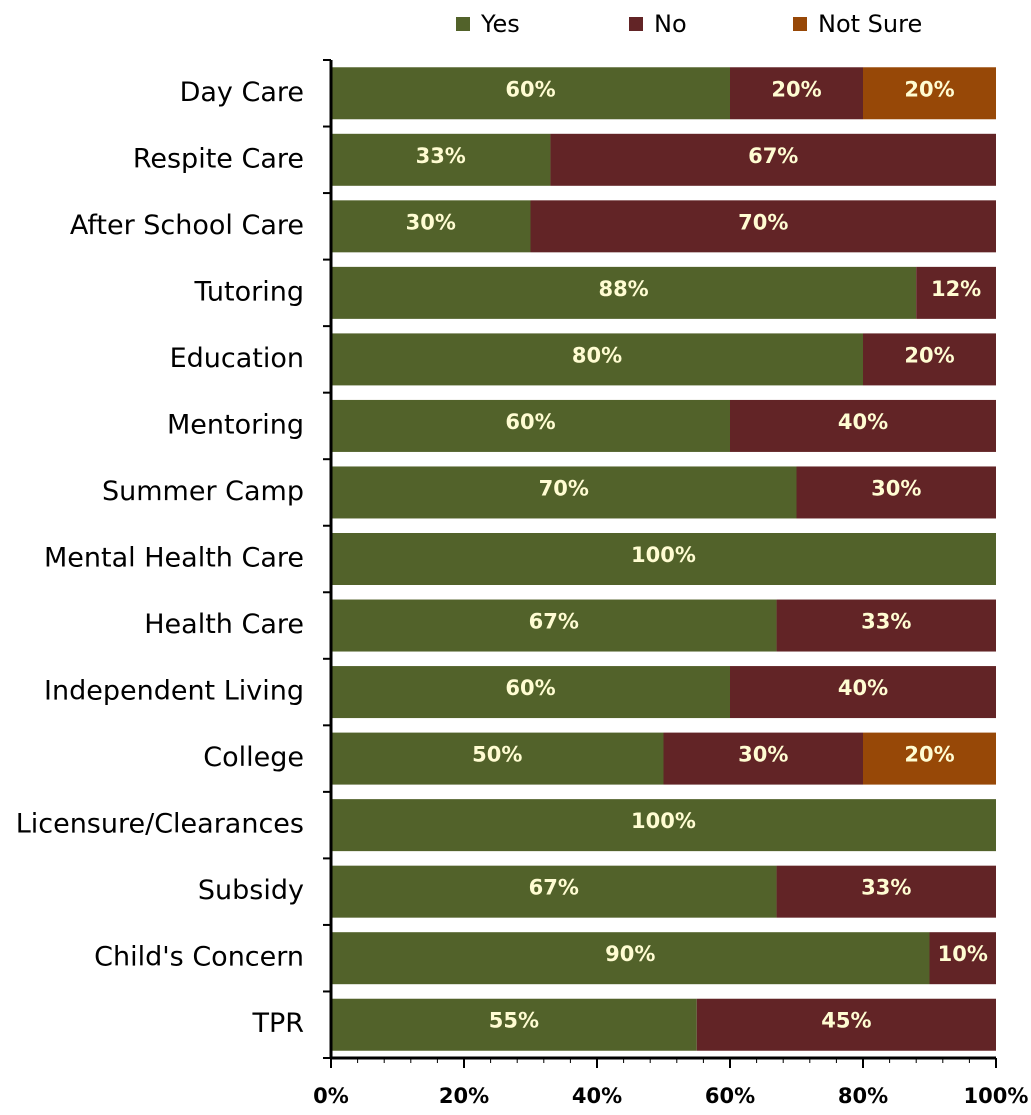 Image resolution: width=1031 pixels, height=1115 pixels. What do you see at coordinates (863, 422) in the screenshot?
I see `data-label-mentoring-no: 40%` at bounding box center [863, 422].